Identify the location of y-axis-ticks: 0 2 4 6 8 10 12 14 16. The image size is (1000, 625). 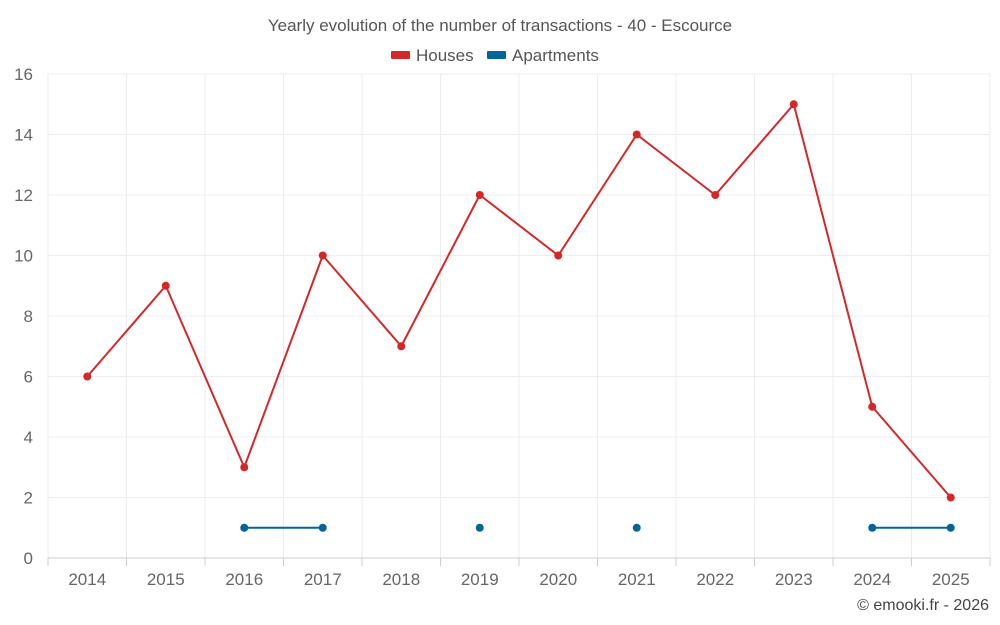
(23, 316).